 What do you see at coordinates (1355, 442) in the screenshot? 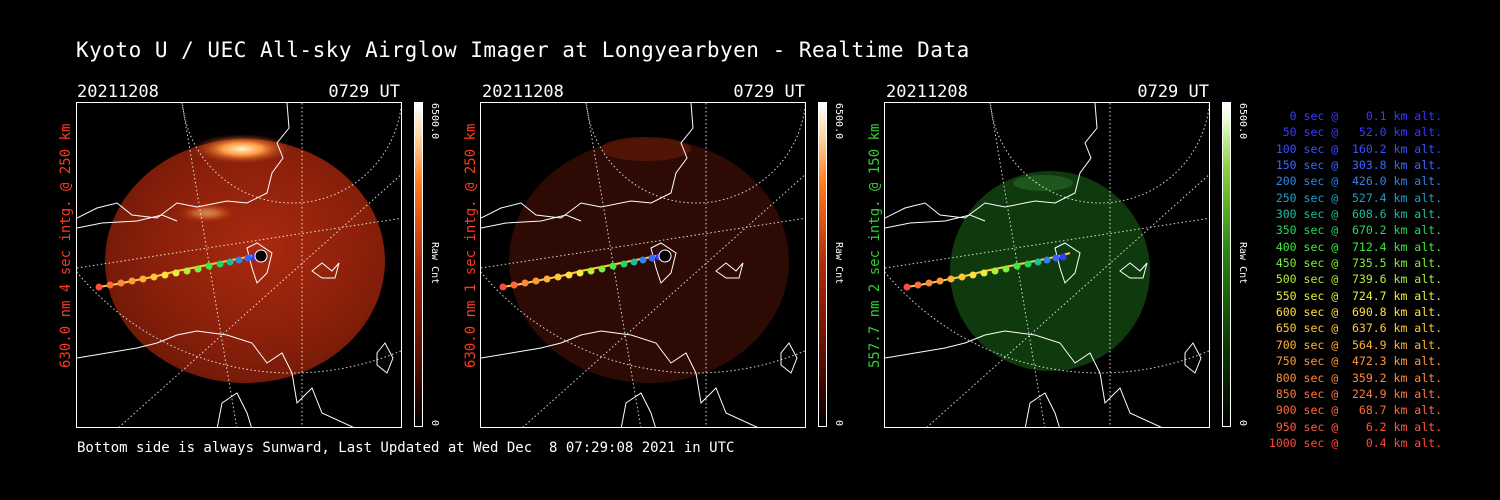
I see `legend-row: 1000 sec @ 0.4 km alt.` at bounding box center [1355, 442].